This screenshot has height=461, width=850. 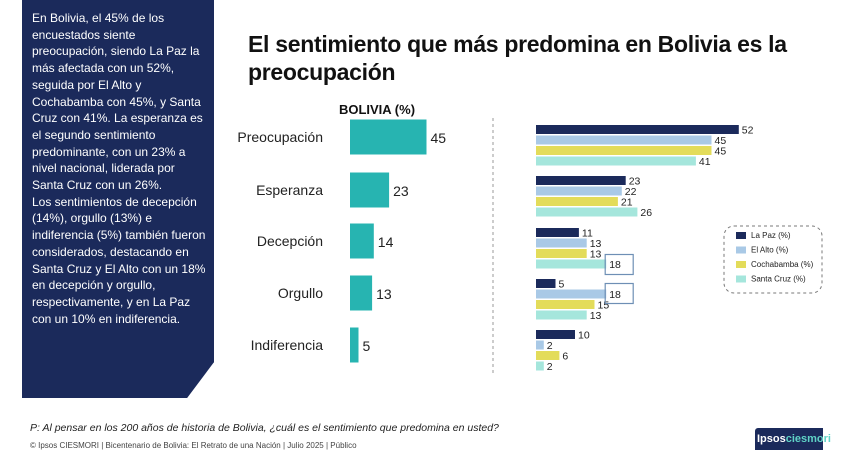 I want to click on city-value-cochabamba-esperanza: 21, so click(x=627, y=203).